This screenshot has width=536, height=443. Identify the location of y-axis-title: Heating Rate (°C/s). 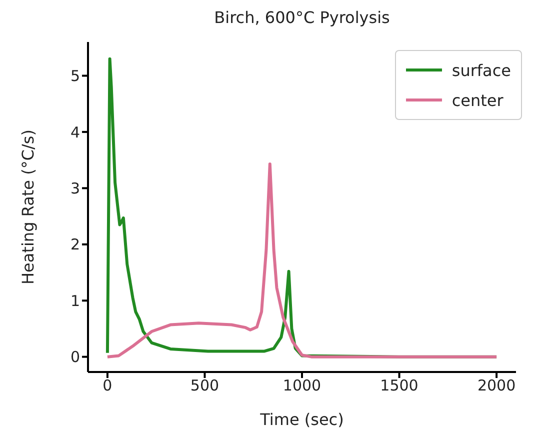
(28, 207).